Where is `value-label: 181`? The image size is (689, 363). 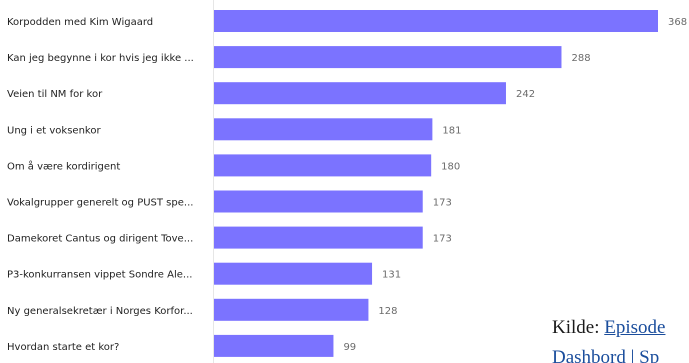
value-label: 181 is located at coordinates (451, 130).